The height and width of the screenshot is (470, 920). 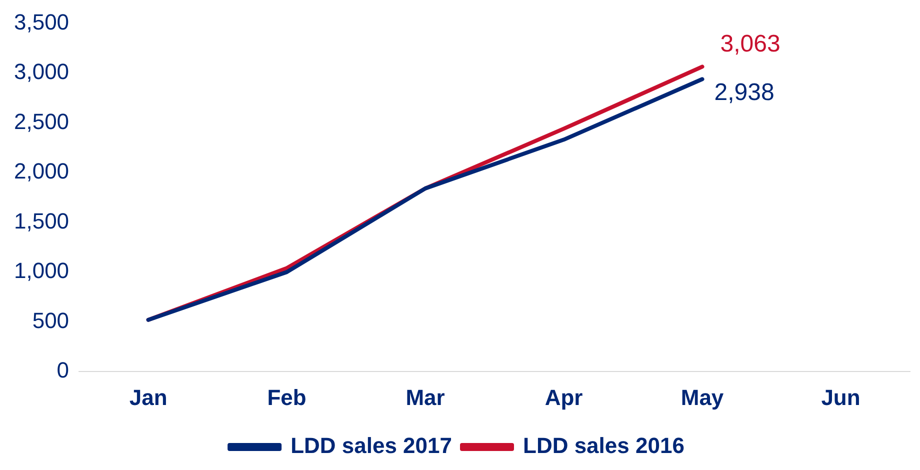 What do you see at coordinates (42, 71) in the screenshot?
I see `y-tick-label: 3,000` at bounding box center [42, 71].